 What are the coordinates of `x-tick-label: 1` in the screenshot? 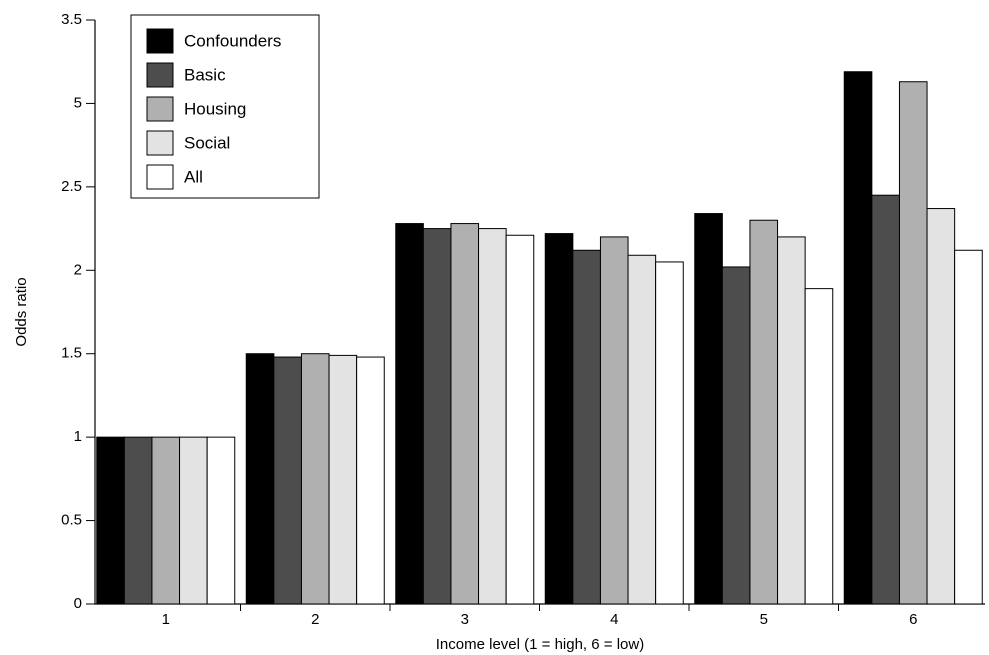 It's located at (166, 619).